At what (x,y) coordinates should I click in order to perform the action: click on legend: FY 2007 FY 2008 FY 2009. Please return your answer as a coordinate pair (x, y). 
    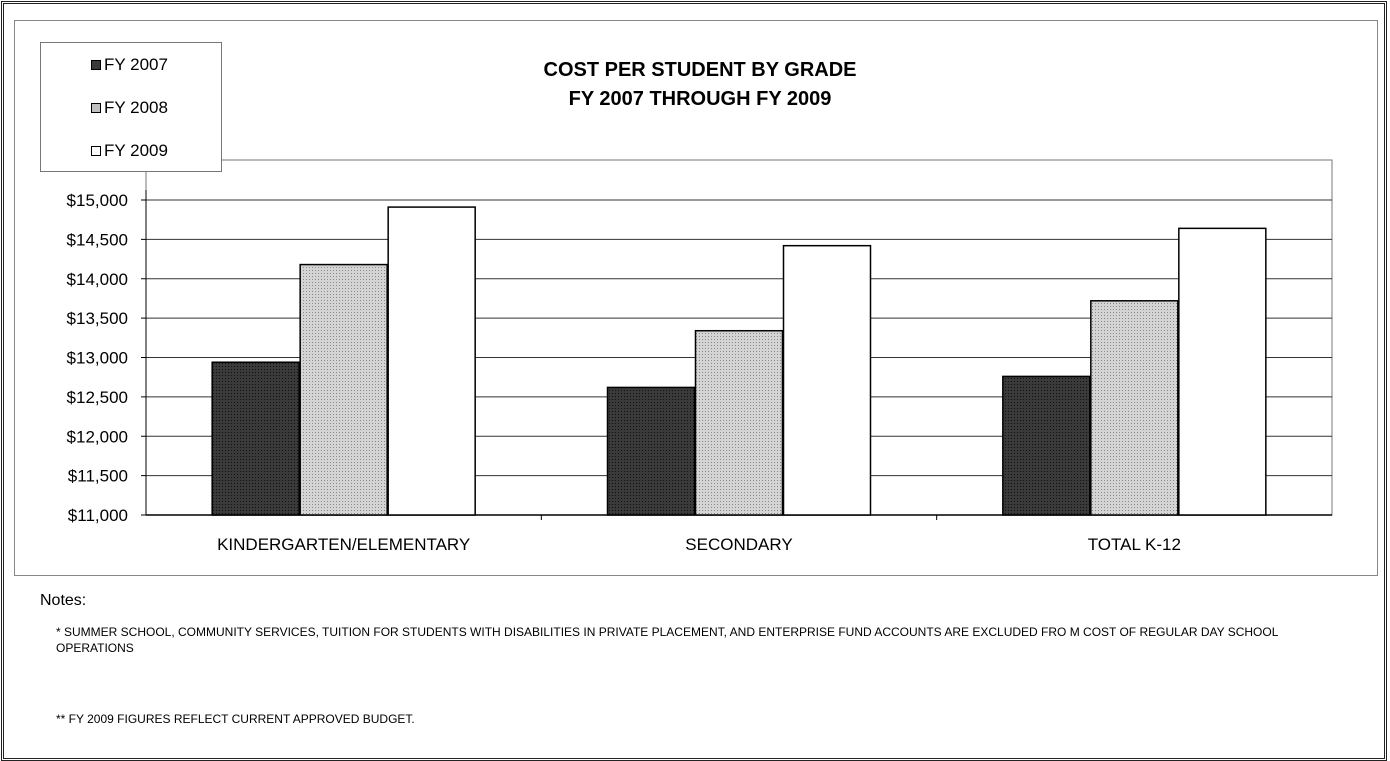
    Looking at the image, I should click on (131, 107).